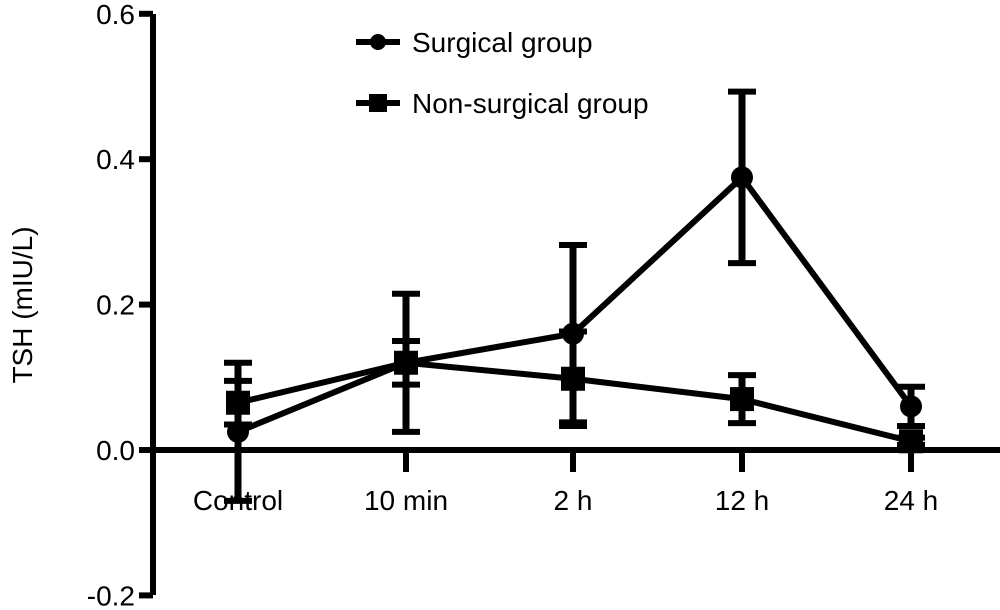 The image size is (1000, 610). I want to click on legend-label: Non-surgical group, so click(530, 103).